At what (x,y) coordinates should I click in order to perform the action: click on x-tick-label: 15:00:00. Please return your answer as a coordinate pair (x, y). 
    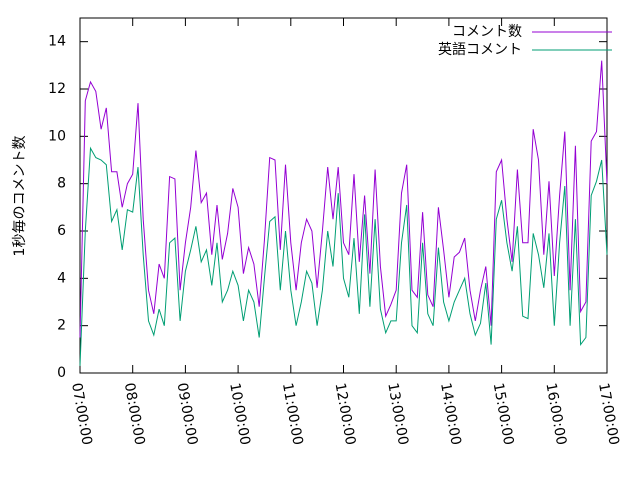
    Looking at the image, I should click on (503, 414).